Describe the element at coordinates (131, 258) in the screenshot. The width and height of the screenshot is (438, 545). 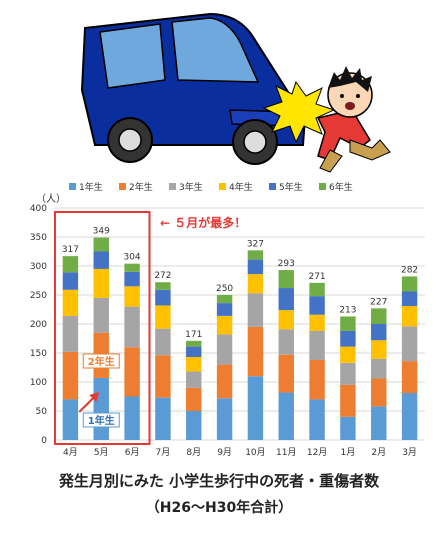
I see `total-label: 304` at that location.